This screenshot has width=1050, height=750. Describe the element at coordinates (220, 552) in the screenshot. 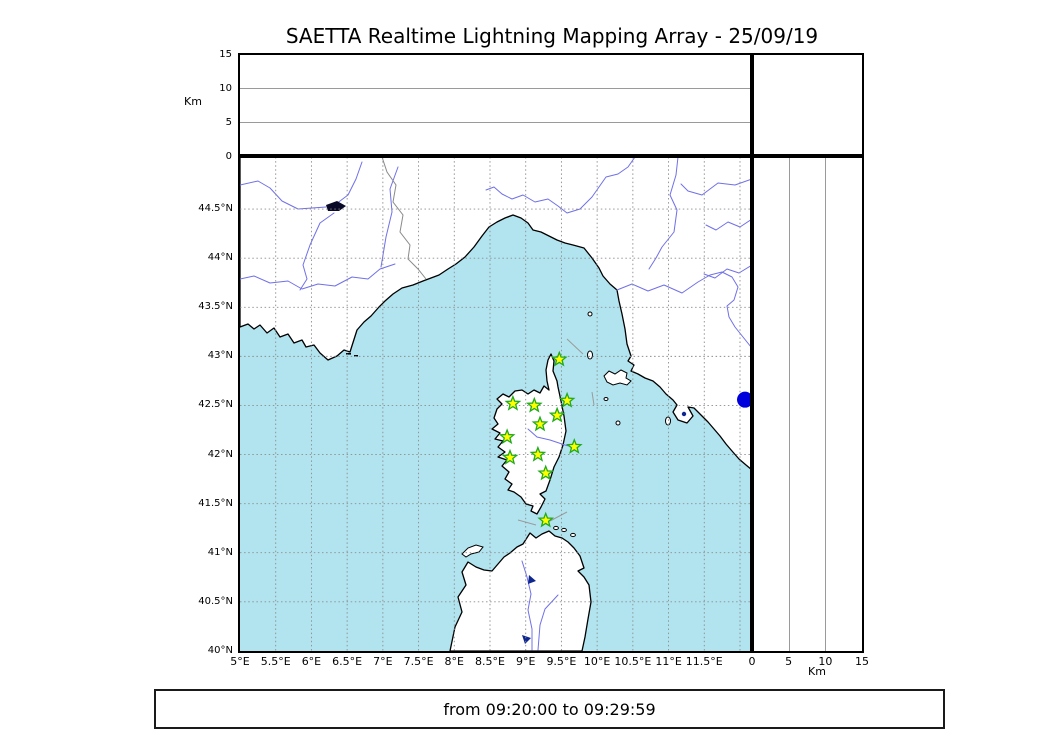

I see `lat-tick-label: 41°N` at that location.